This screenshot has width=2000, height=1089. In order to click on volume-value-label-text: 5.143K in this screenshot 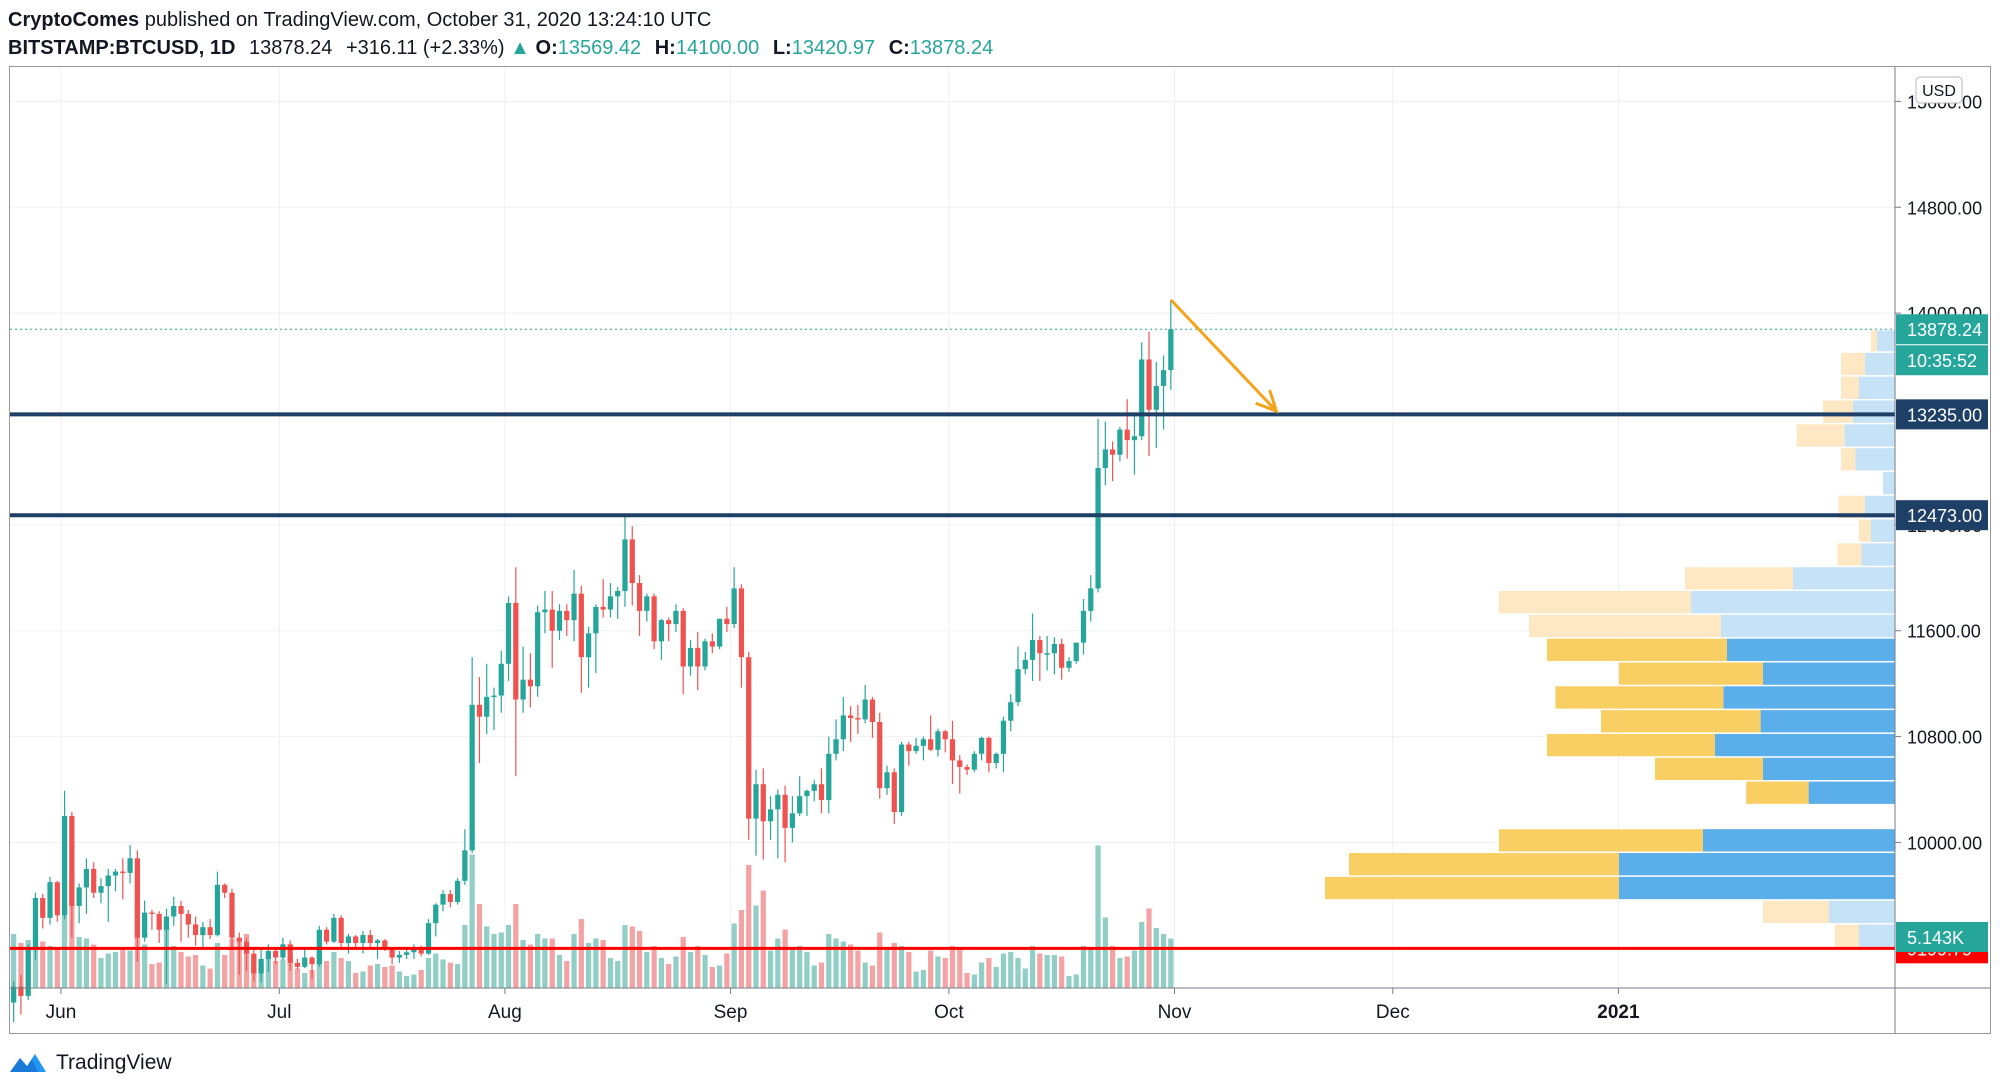, I will do `click(1935, 938)`.